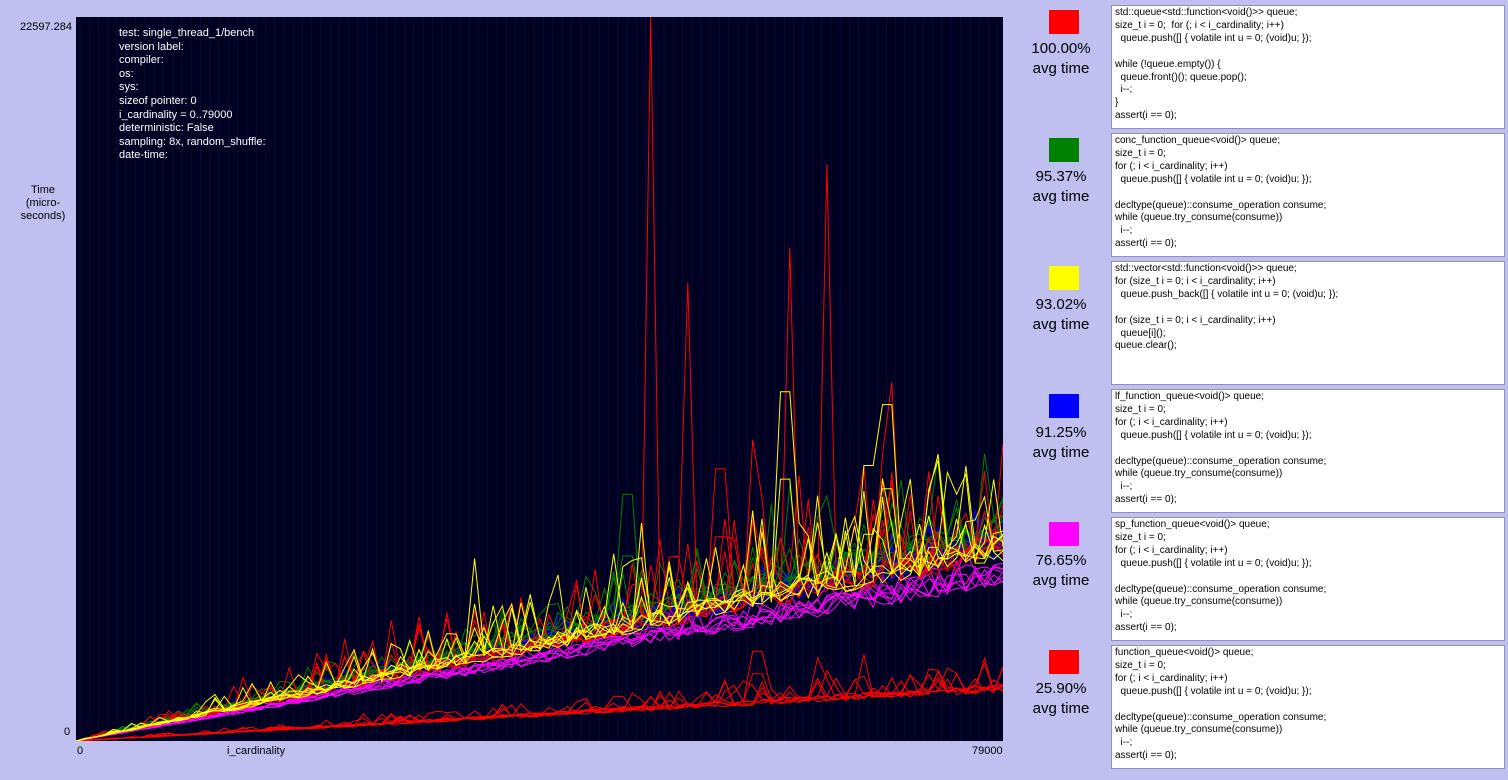 Image resolution: width=1508 pixels, height=780 pixels. I want to click on legend-percent: 95.37%, so click(1061, 176).